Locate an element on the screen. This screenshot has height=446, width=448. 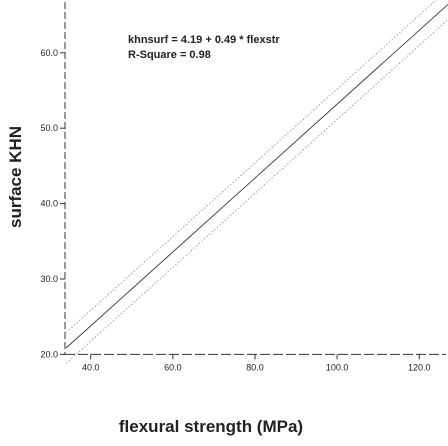
x-tick-label: 80.0 is located at coordinates (255, 367).